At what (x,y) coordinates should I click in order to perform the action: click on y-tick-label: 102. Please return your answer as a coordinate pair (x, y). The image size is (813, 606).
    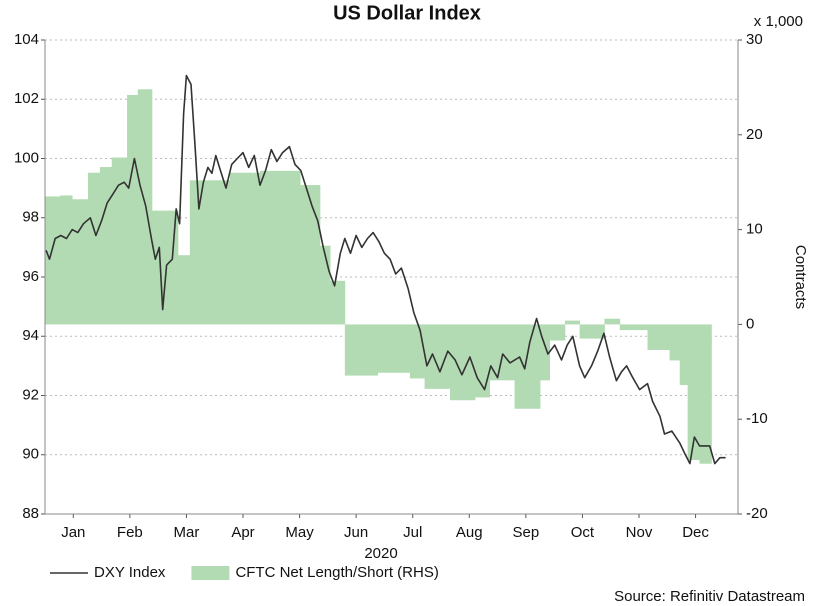
    Looking at the image, I should click on (26, 98).